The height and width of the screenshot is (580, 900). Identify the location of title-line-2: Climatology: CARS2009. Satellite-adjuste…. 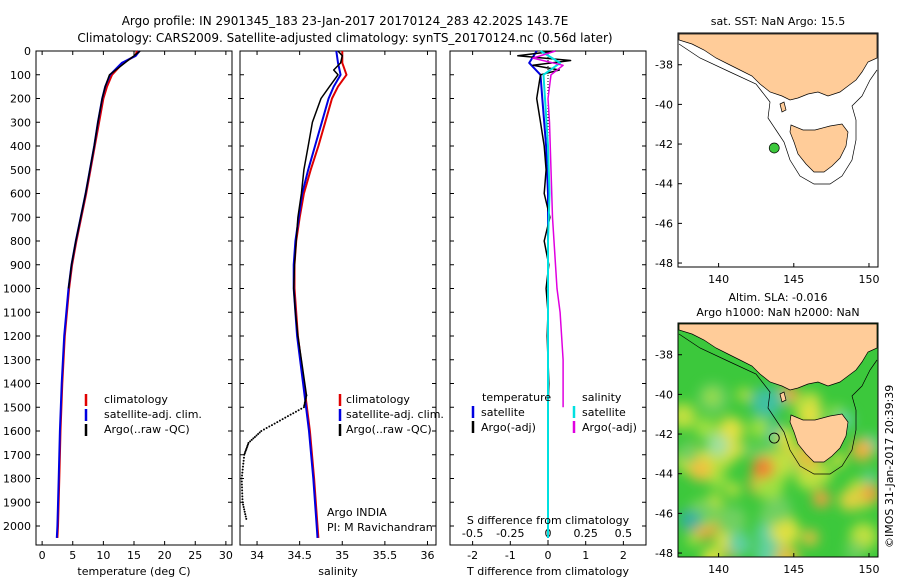
(344, 38).